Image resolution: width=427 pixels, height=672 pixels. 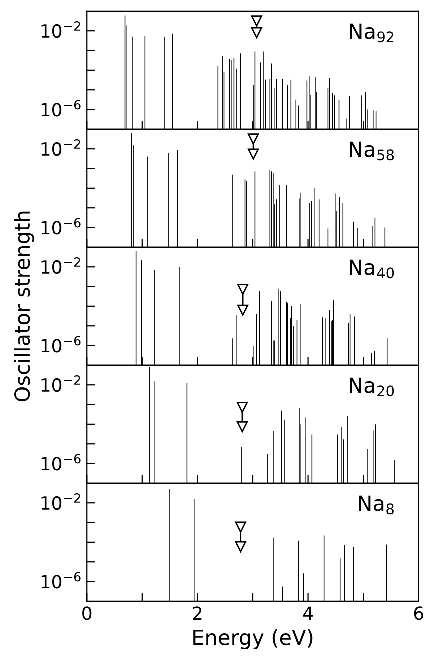 I want to click on annotation: Na$_{92}$, so click(x=372, y=33).